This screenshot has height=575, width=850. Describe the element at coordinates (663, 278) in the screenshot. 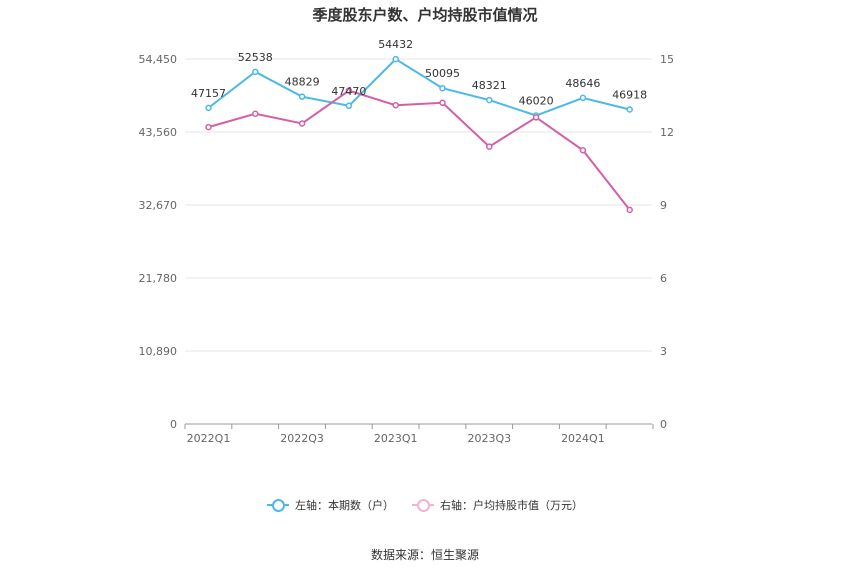

I see `right-tick-label: 6` at that location.